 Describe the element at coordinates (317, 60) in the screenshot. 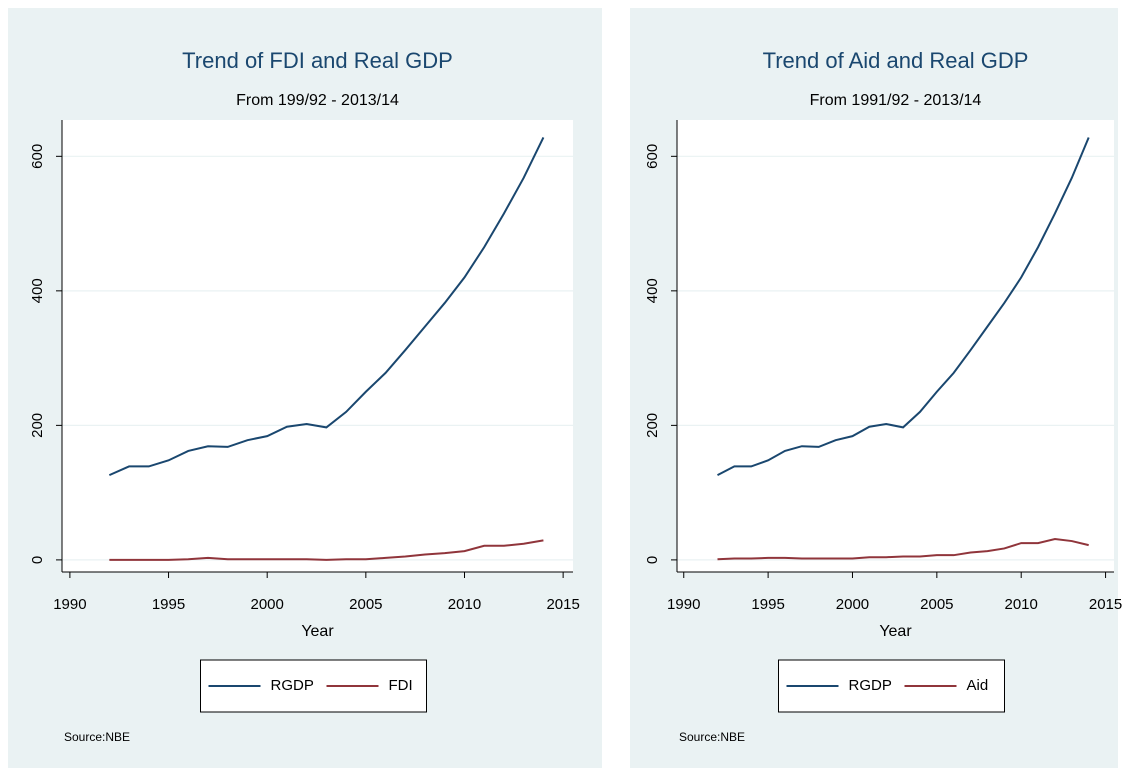

I see `chart-title: Trend of FDI and Real GDP` at that location.